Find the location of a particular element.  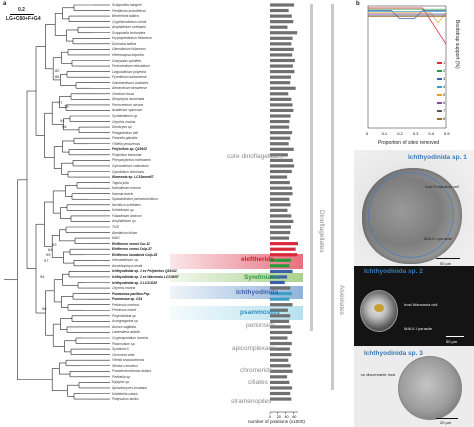

taxon-label: Peridinium aciculiferum is located at coordinates (129, 10).